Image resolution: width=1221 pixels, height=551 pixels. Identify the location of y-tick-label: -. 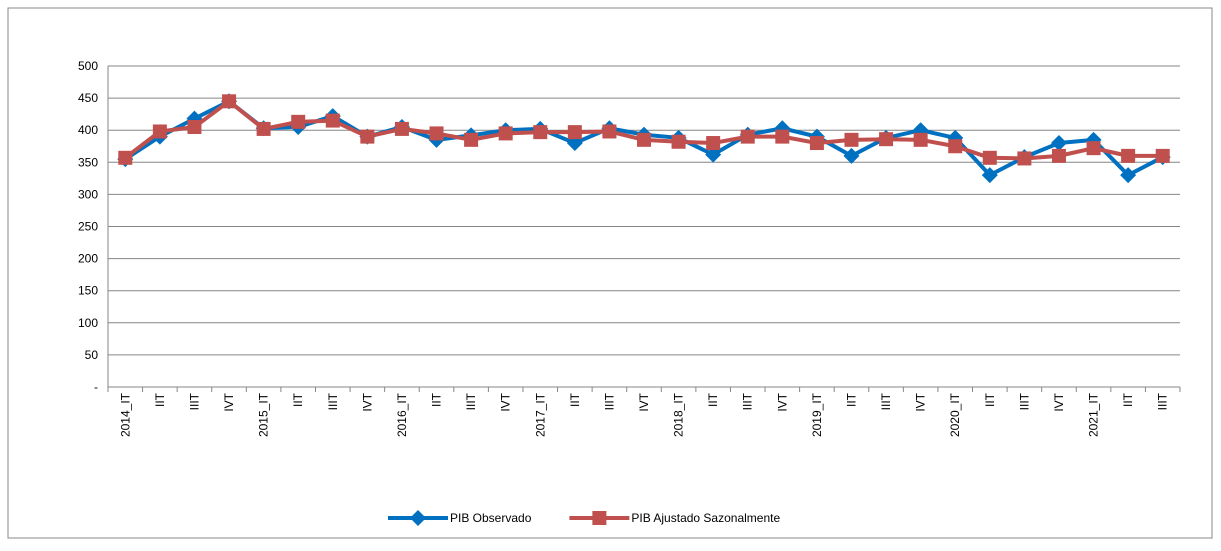
(96, 387).